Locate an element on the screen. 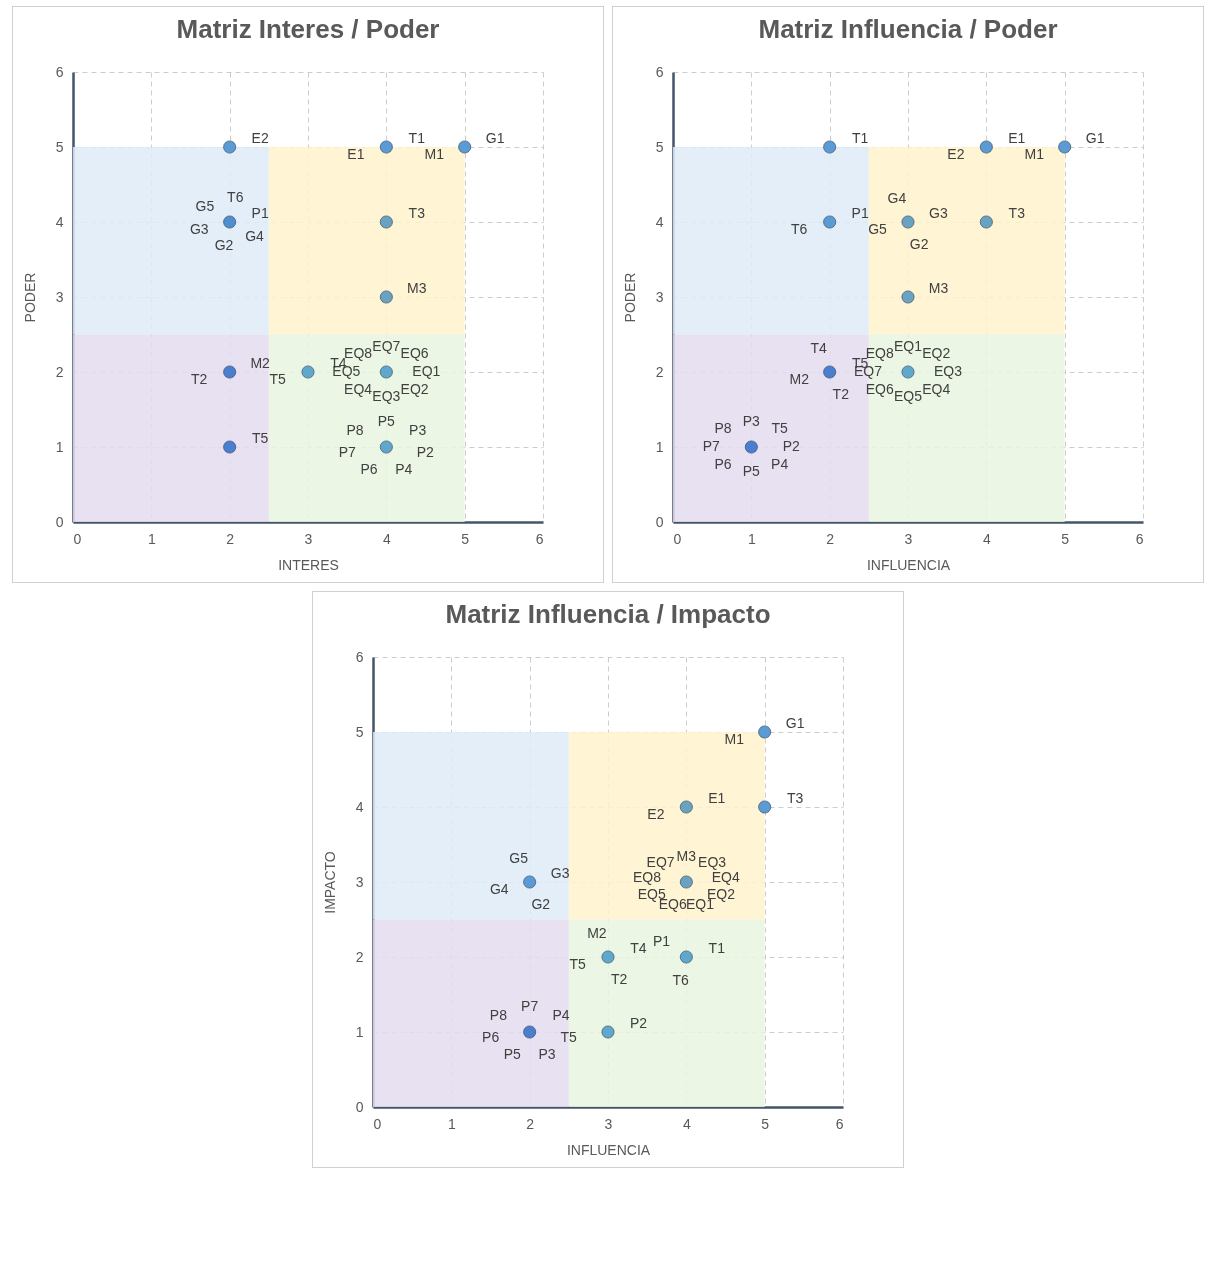  annotation: P6 is located at coordinates (722, 463).